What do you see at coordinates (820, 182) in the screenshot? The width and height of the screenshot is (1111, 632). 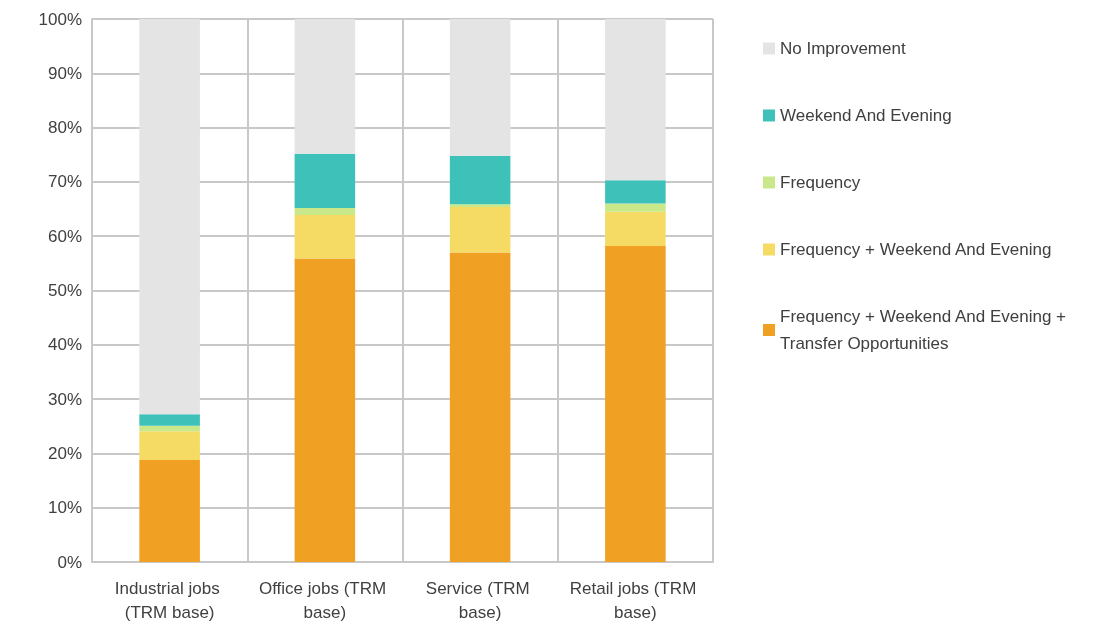 I see `legend-label: Frequency` at bounding box center [820, 182].